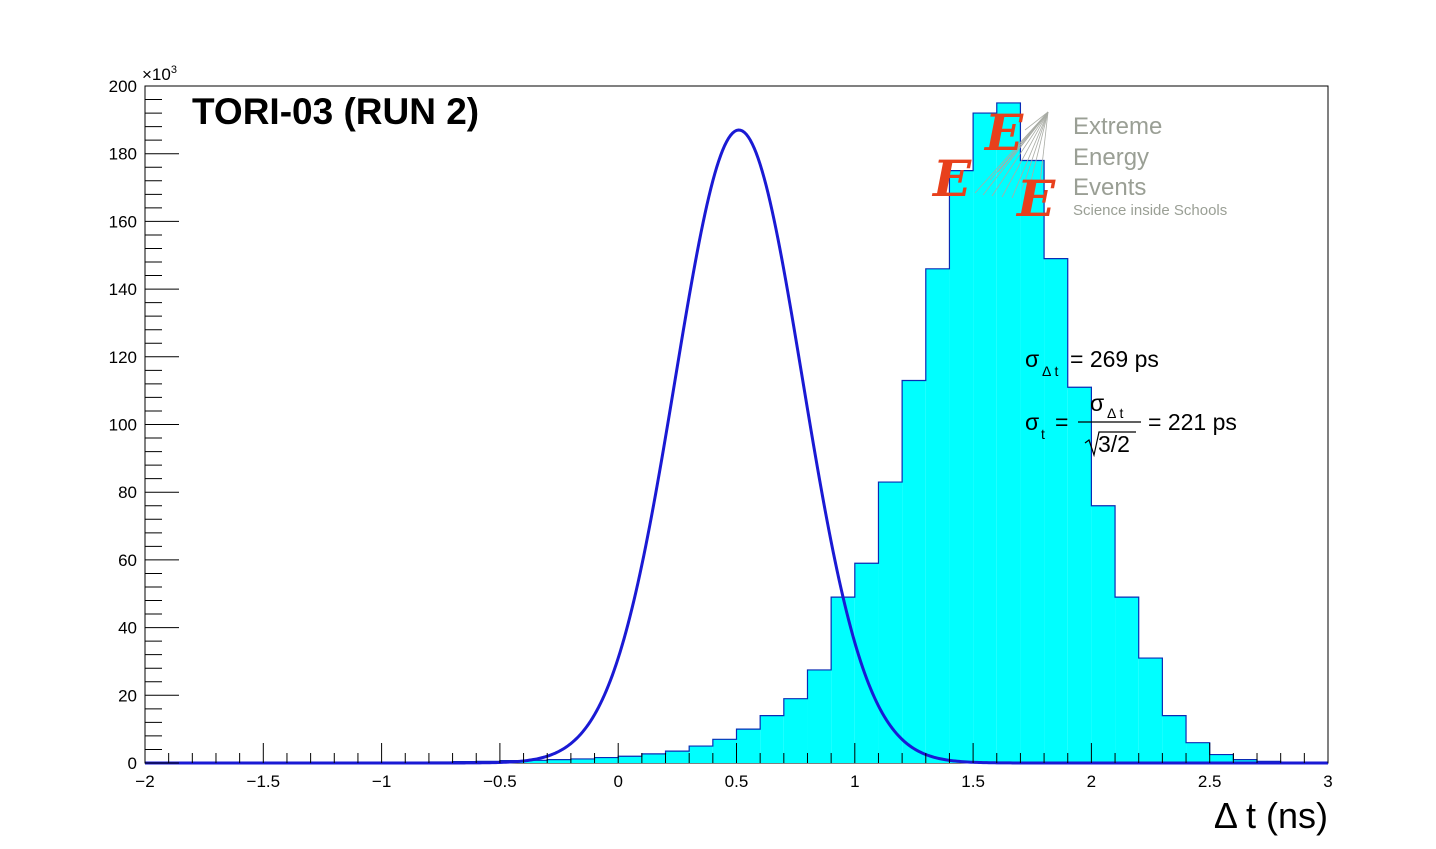 The height and width of the screenshot is (849, 1436). Describe the element at coordinates (951, 178) in the screenshot. I see `logo-e-left: E` at that location.